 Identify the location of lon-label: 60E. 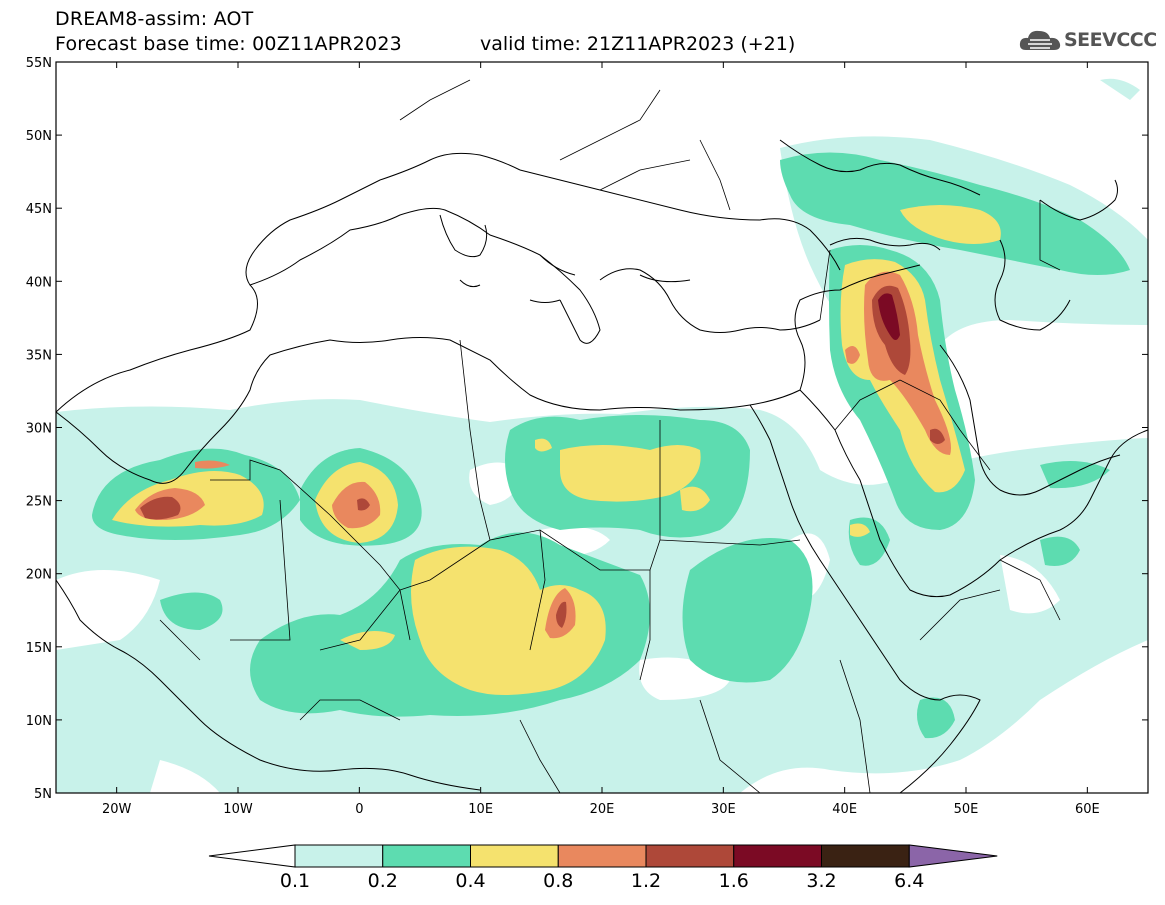
(1087, 809).